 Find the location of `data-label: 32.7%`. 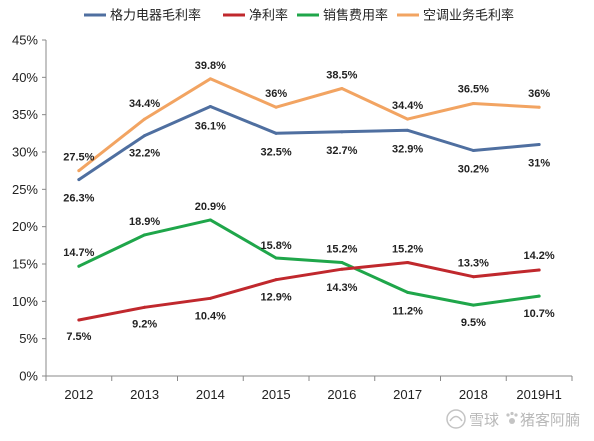

data-label: 32.7% is located at coordinates (341, 151).